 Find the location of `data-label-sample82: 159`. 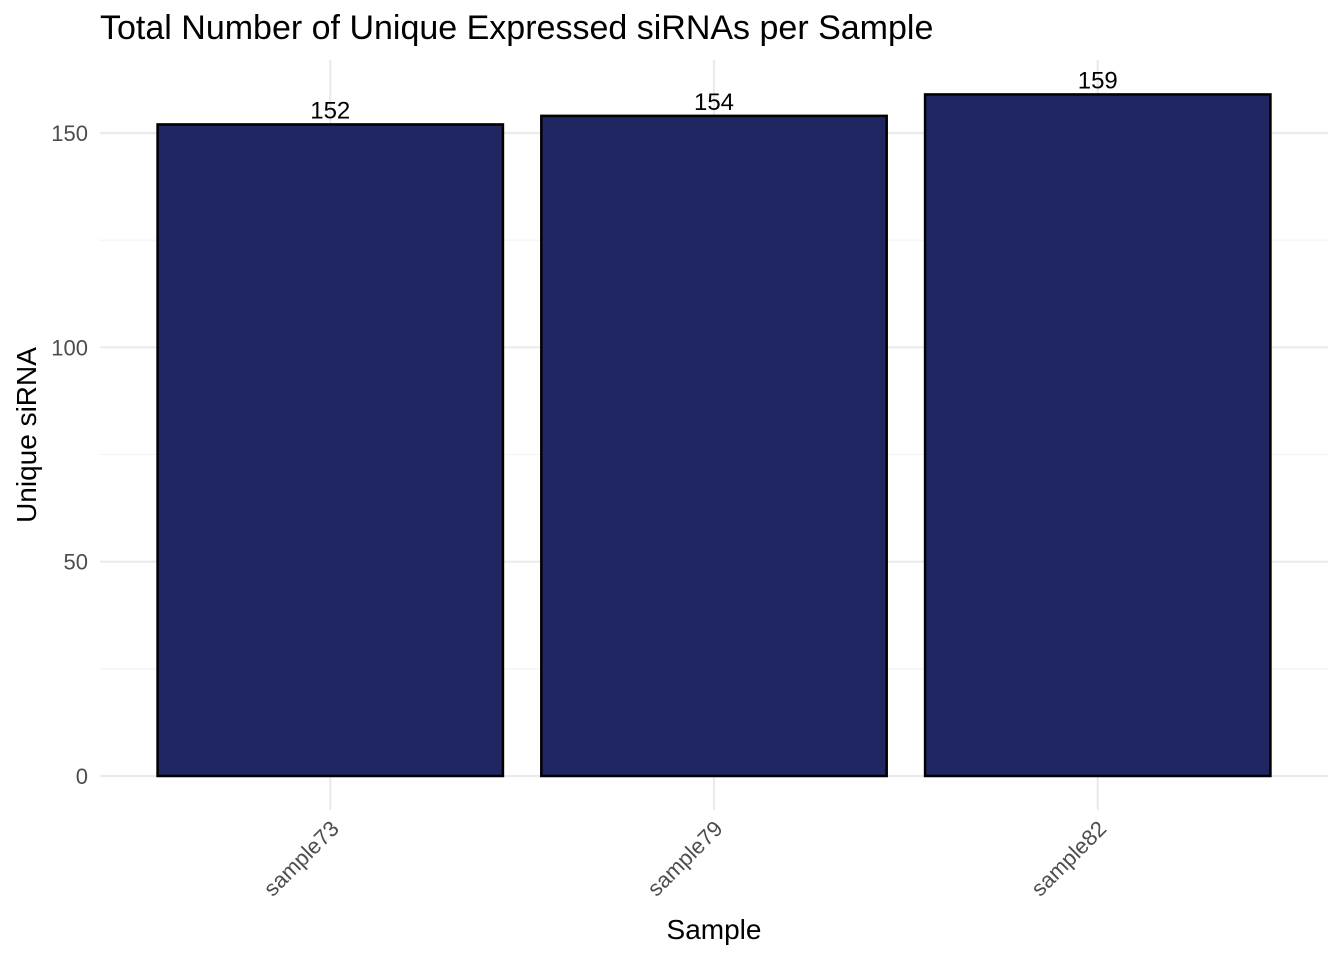

data-label-sample82: 159 is located at coordinates (1098, 80).